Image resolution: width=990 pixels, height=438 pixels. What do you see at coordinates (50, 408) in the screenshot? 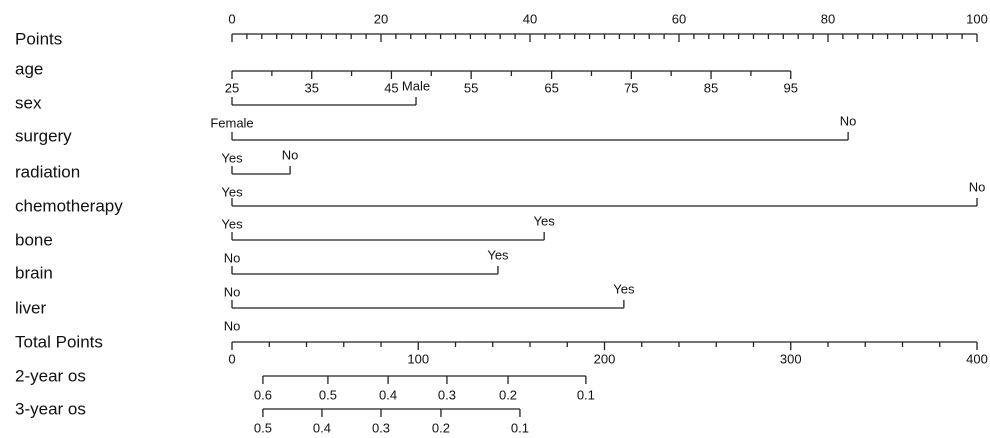
I see `row-label: 3-year os` at bounding box center [50, 408].